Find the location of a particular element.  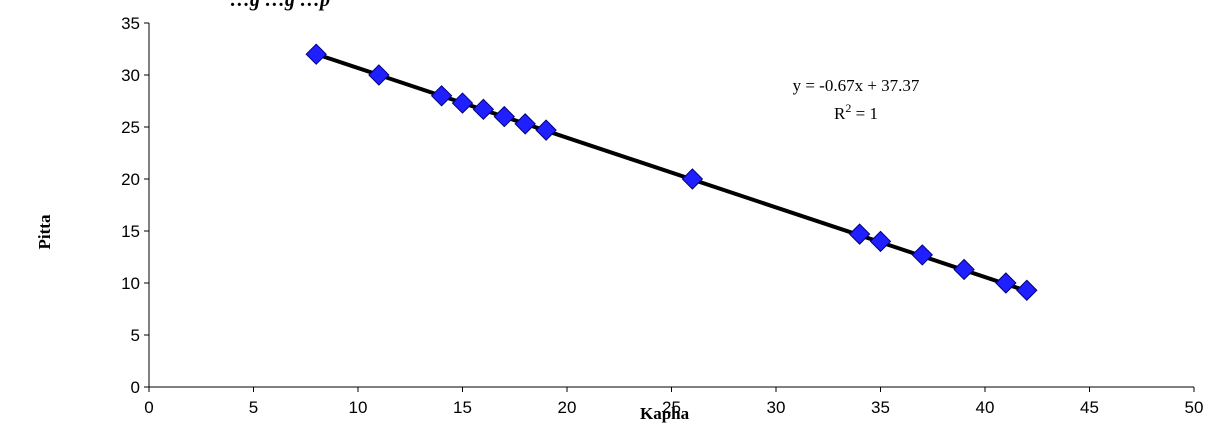

r-squared-exponent: 2 is located at coordinates (848, 108).